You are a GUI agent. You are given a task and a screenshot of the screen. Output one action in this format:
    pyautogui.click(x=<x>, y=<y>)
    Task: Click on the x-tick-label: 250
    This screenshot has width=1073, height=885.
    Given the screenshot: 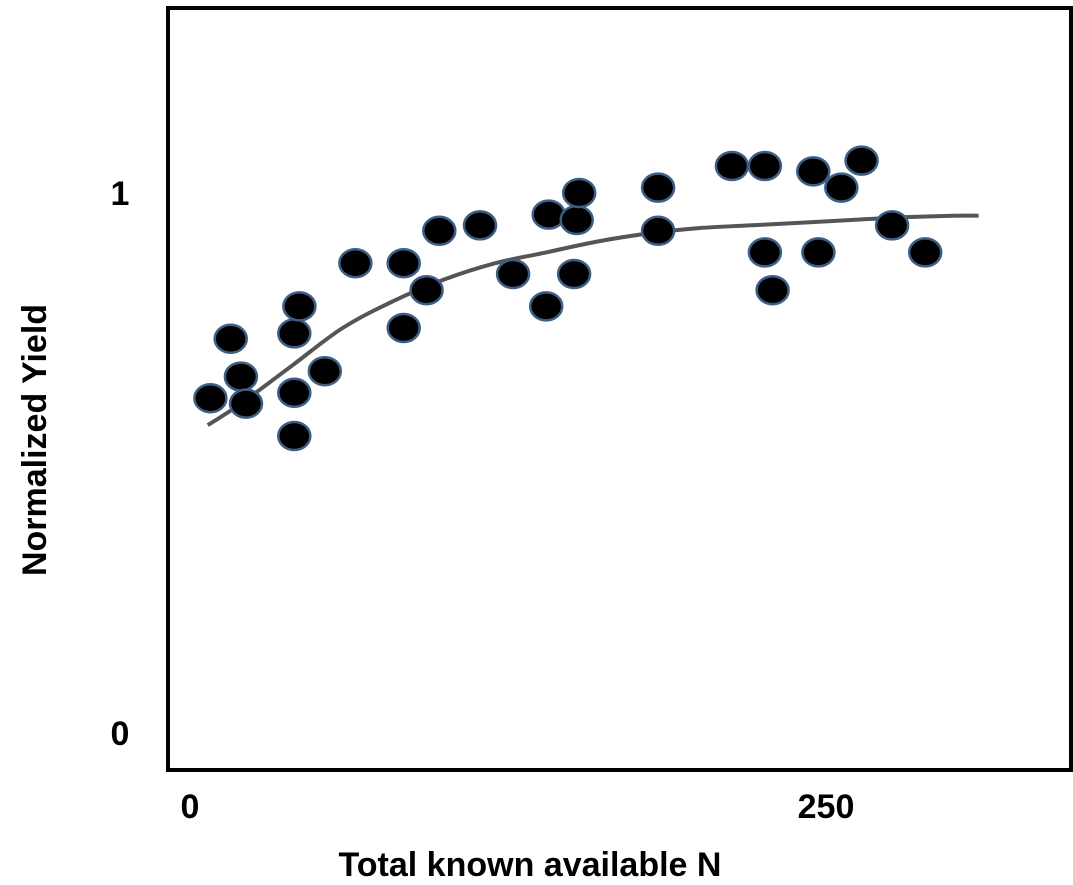 What is the action you would take?
    pyautogui.click(x=826, y=807)
    